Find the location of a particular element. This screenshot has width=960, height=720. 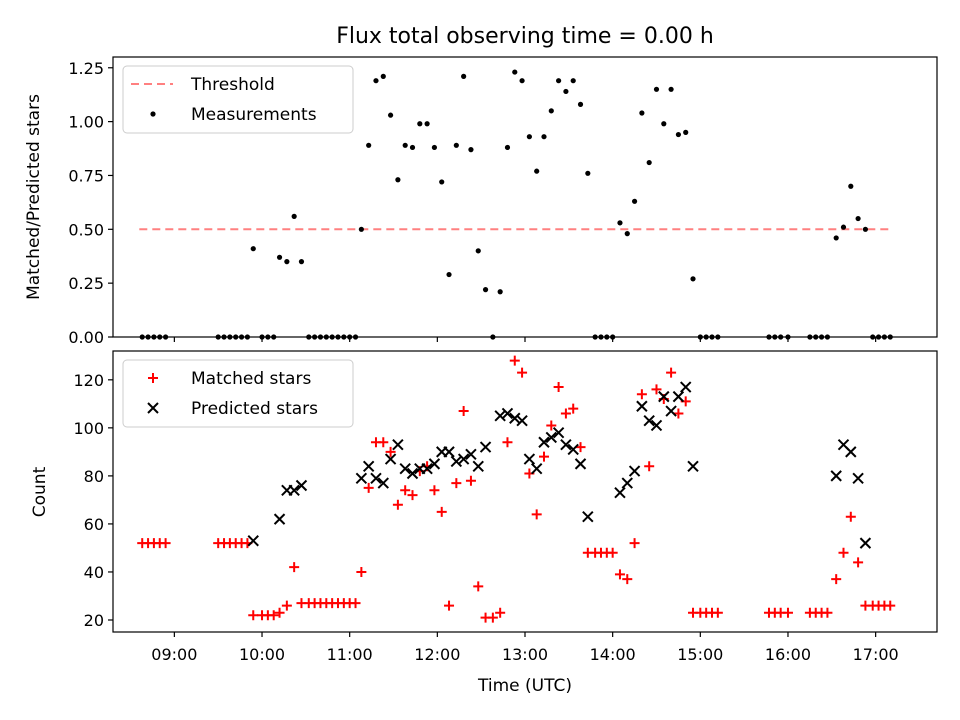

legend-measurements-label: Measurements is located at coordinates (254, 115).